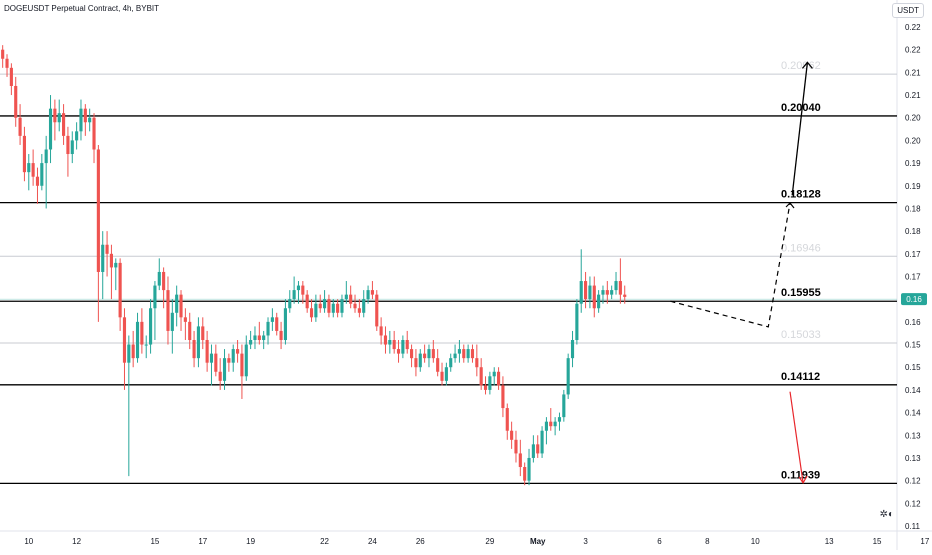 The width and height of the screenshot is (932, 555). Describe the element at coordinates (913, 481) in the screenshot. I see `y-tick-label: 0.12` at that location.